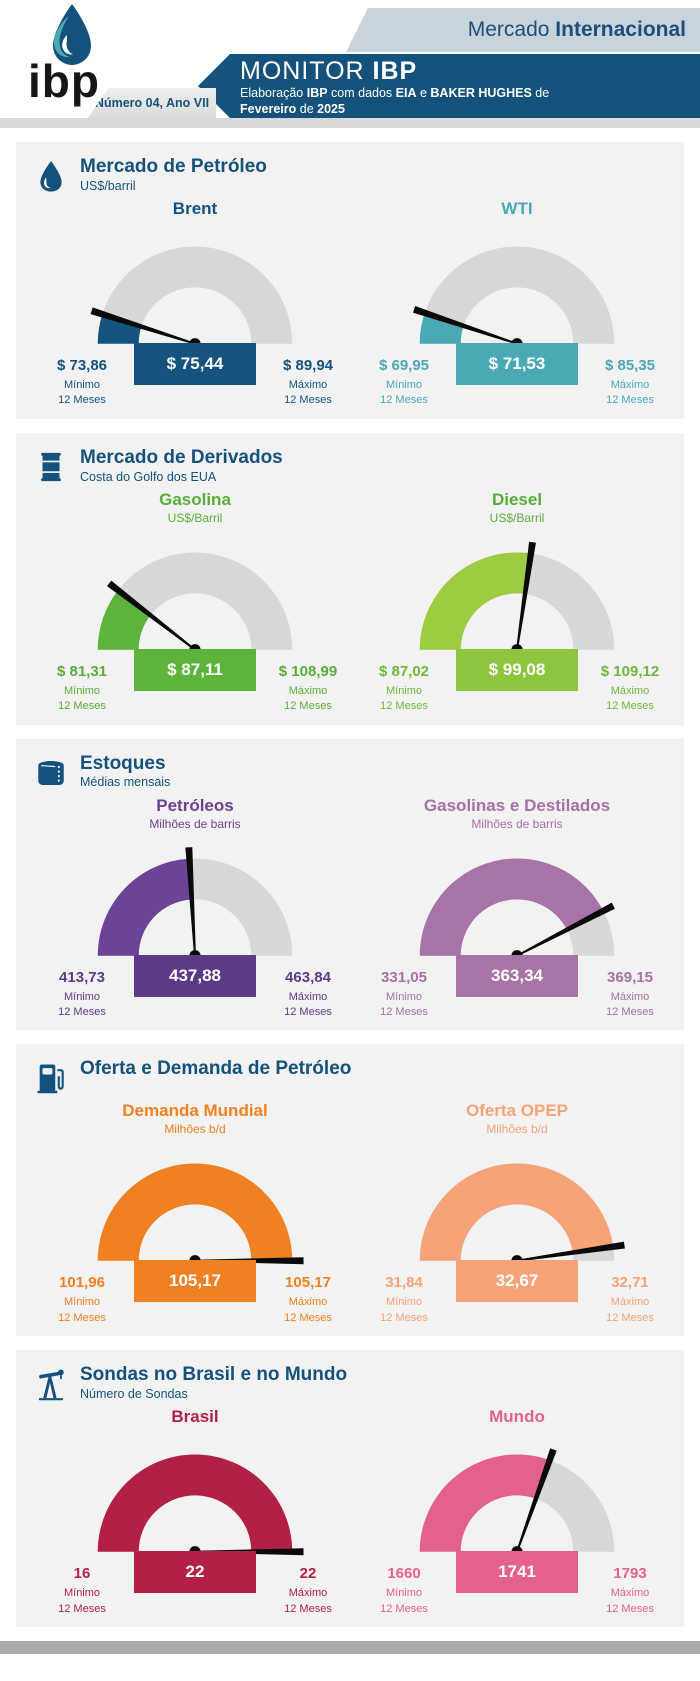  What do you see at coordinates (517, 208) in the screenshot?
I see `gauge-title: WTI` at bounding box center [517, 208].